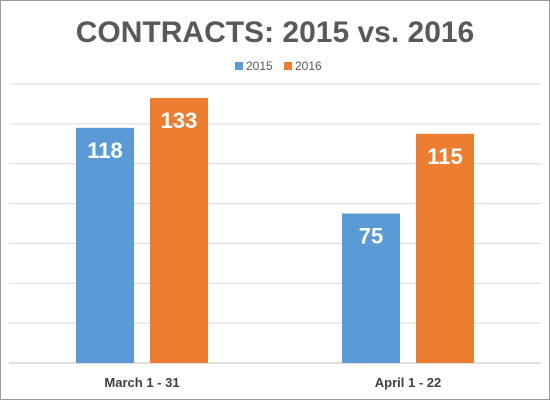 The width and height of the screenshot is (550, 400). What do you see at coordinates (275, 32) in the screenshot?
I see `chart-title: CONTRACTS: 2015 vs. 2016` at bounding box center [275, 32].